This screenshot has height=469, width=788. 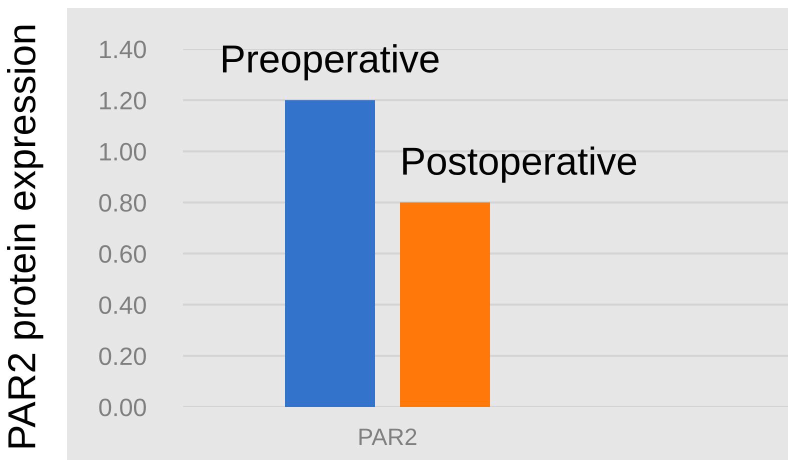 What do you see at coordinates (123, 101) in the screenshot?
I see `y-tick-label: 1.20` at bounding box center [123, 101].